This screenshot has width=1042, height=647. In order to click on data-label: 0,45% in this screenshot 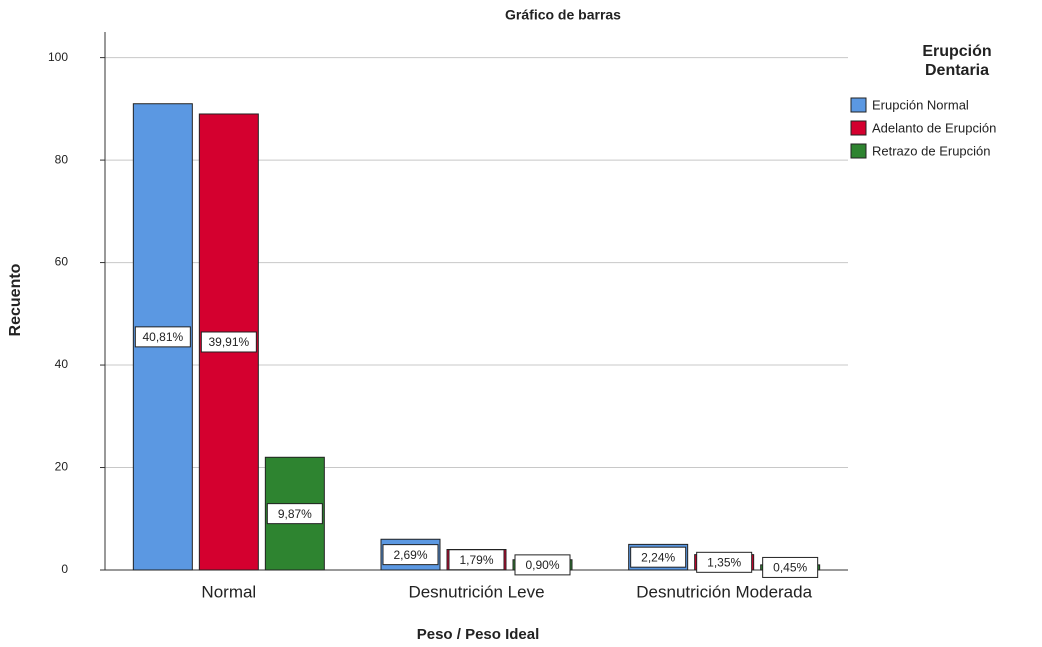, I will do `click(790, 568)`.